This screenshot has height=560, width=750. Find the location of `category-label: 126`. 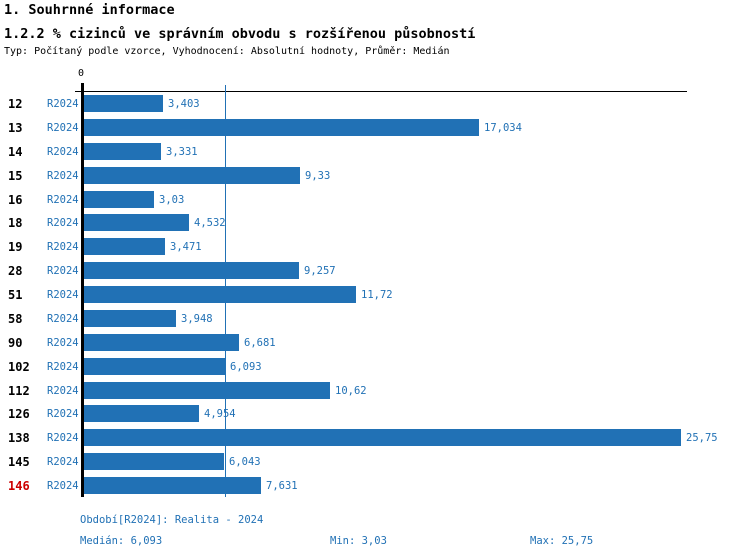

category-label: 126 is located at coordinates (19, 414).